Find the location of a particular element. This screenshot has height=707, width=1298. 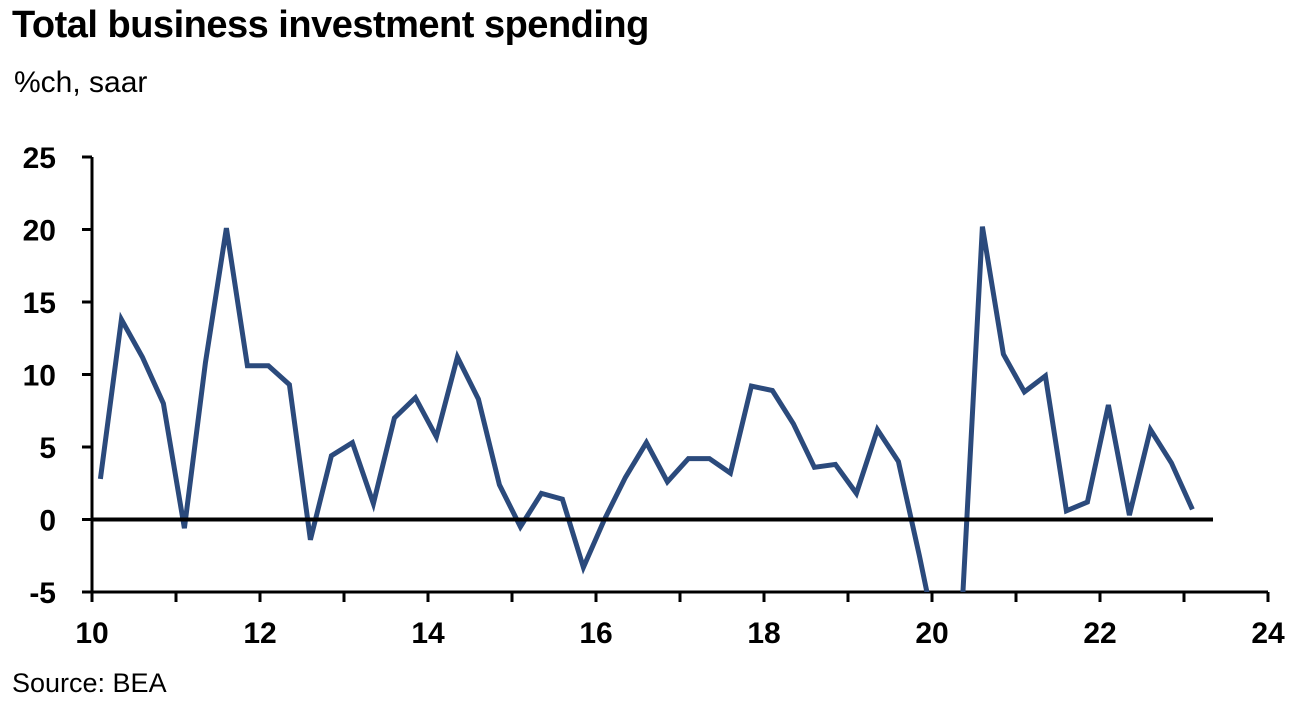

y-tick-label: 15 is located at coordinates (39, 303).